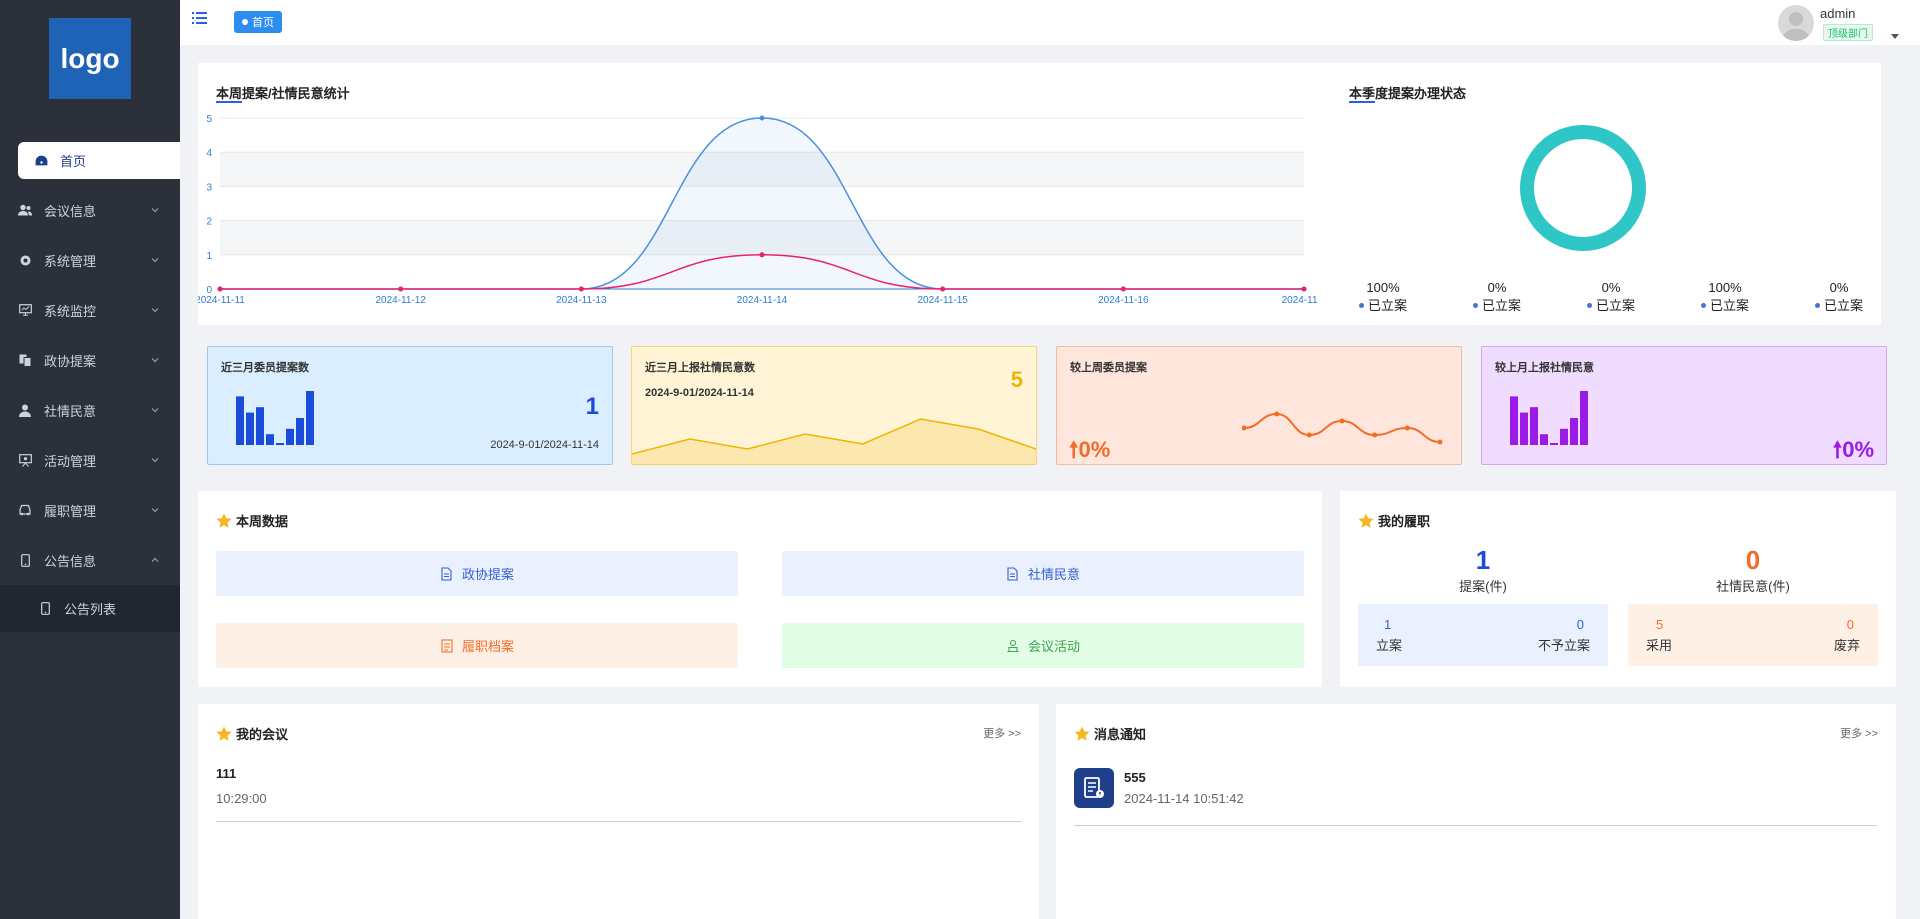  Describe the element at coordinates (155, 310) in the screenshot. I see `chevron-down-icon` at that location.